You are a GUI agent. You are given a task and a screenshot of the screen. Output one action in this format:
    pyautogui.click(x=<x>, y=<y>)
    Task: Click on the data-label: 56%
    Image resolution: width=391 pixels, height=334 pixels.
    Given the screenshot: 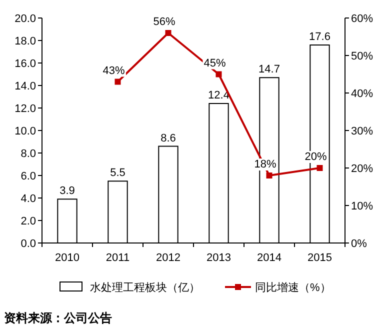 What is the action you would take?
    pyautogui.click(x=164, y=22)
    